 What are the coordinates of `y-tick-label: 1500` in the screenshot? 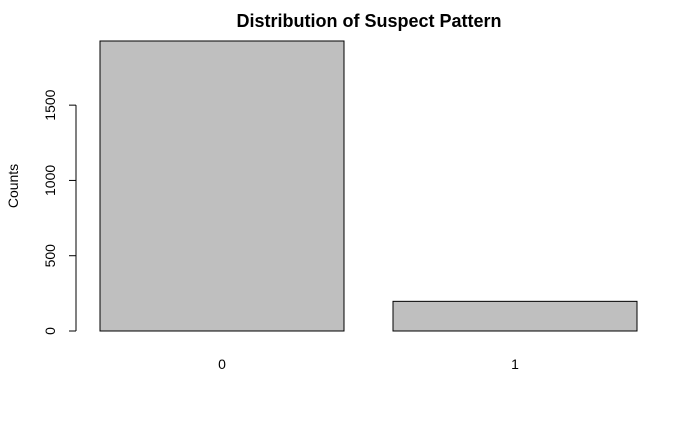 It's located at (50, 104).